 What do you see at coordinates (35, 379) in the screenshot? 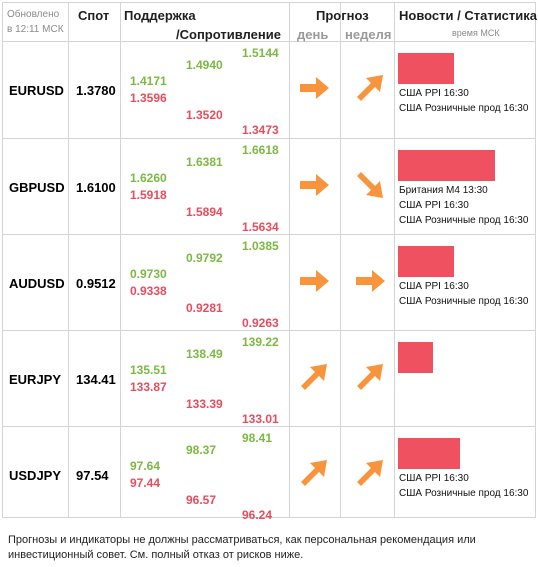
I see `currency-pair: EURJPY` at bounding box center [35, 379].